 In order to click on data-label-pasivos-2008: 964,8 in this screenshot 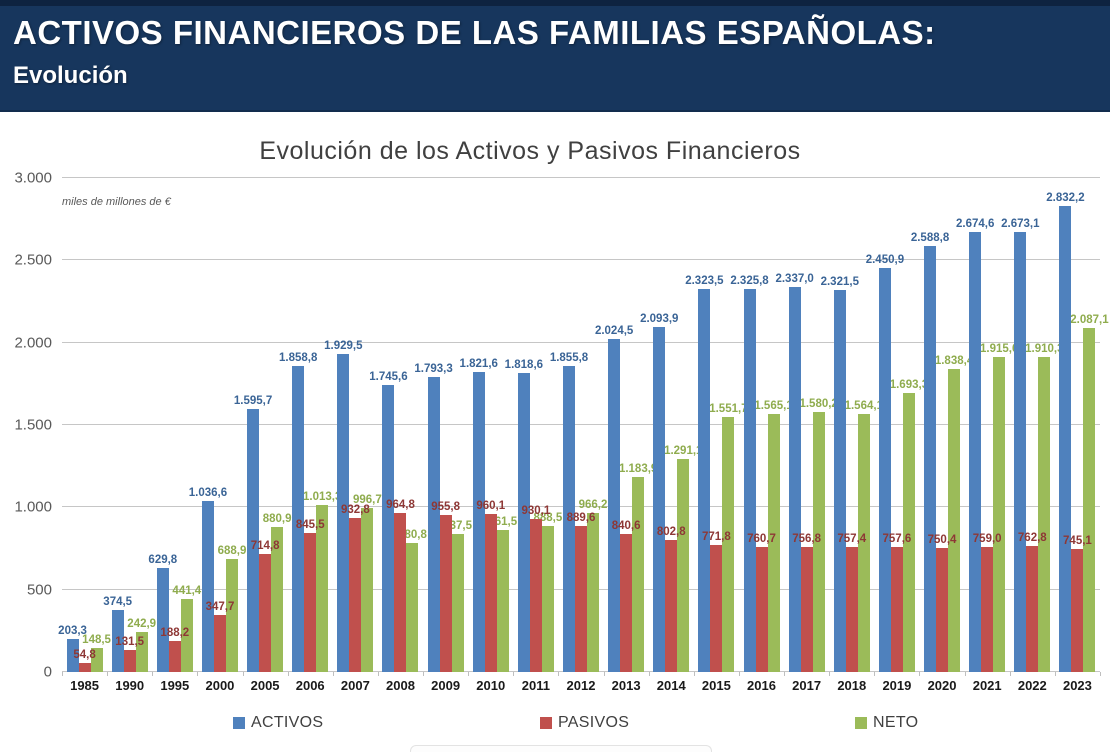, I will do `click(400, 505)`.